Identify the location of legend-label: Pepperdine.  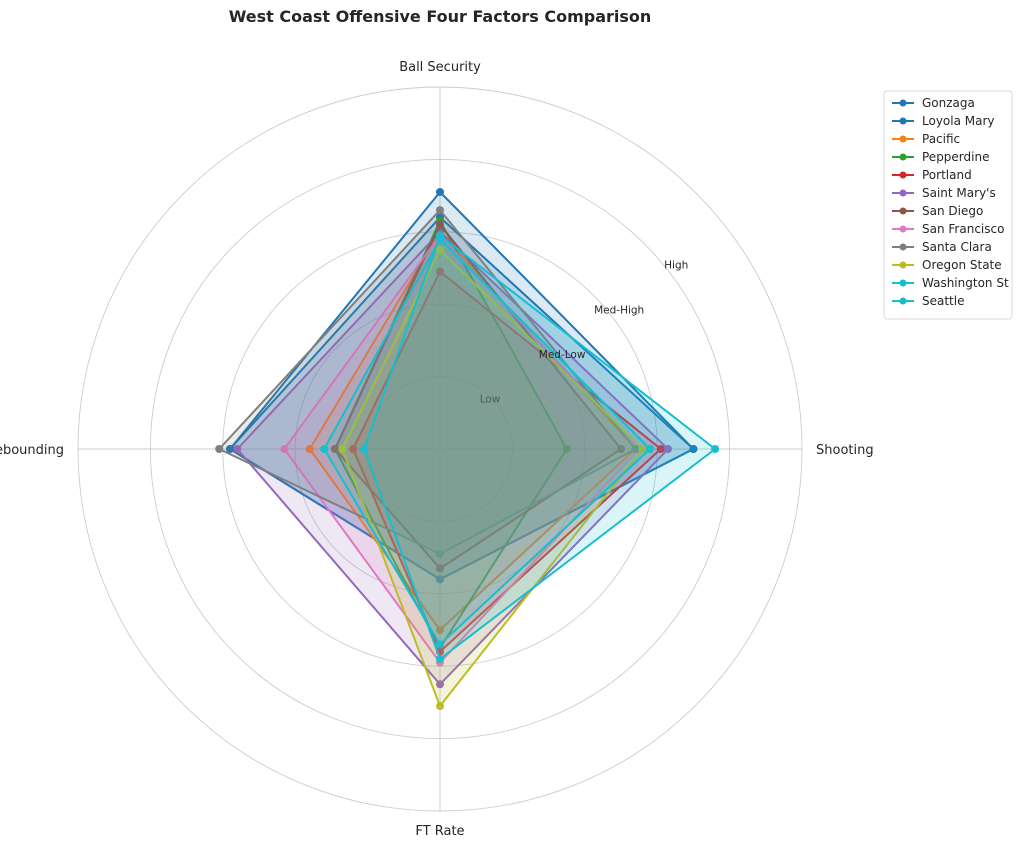
(955, 157).